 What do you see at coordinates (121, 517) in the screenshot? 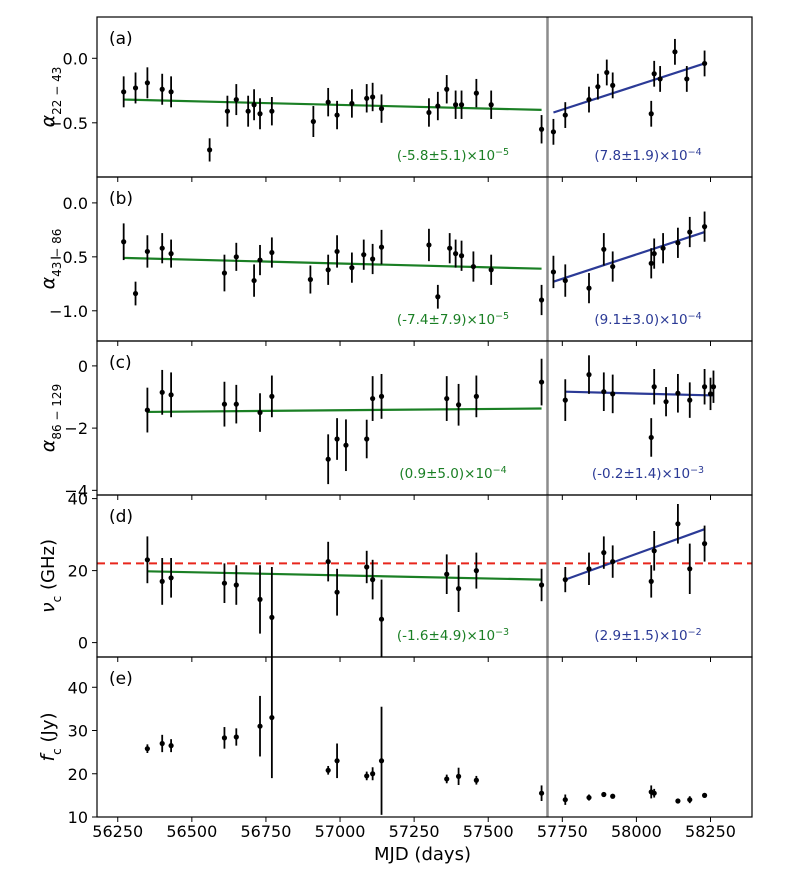
I see `panel-label: (d)` at bounding box center [121, 517].